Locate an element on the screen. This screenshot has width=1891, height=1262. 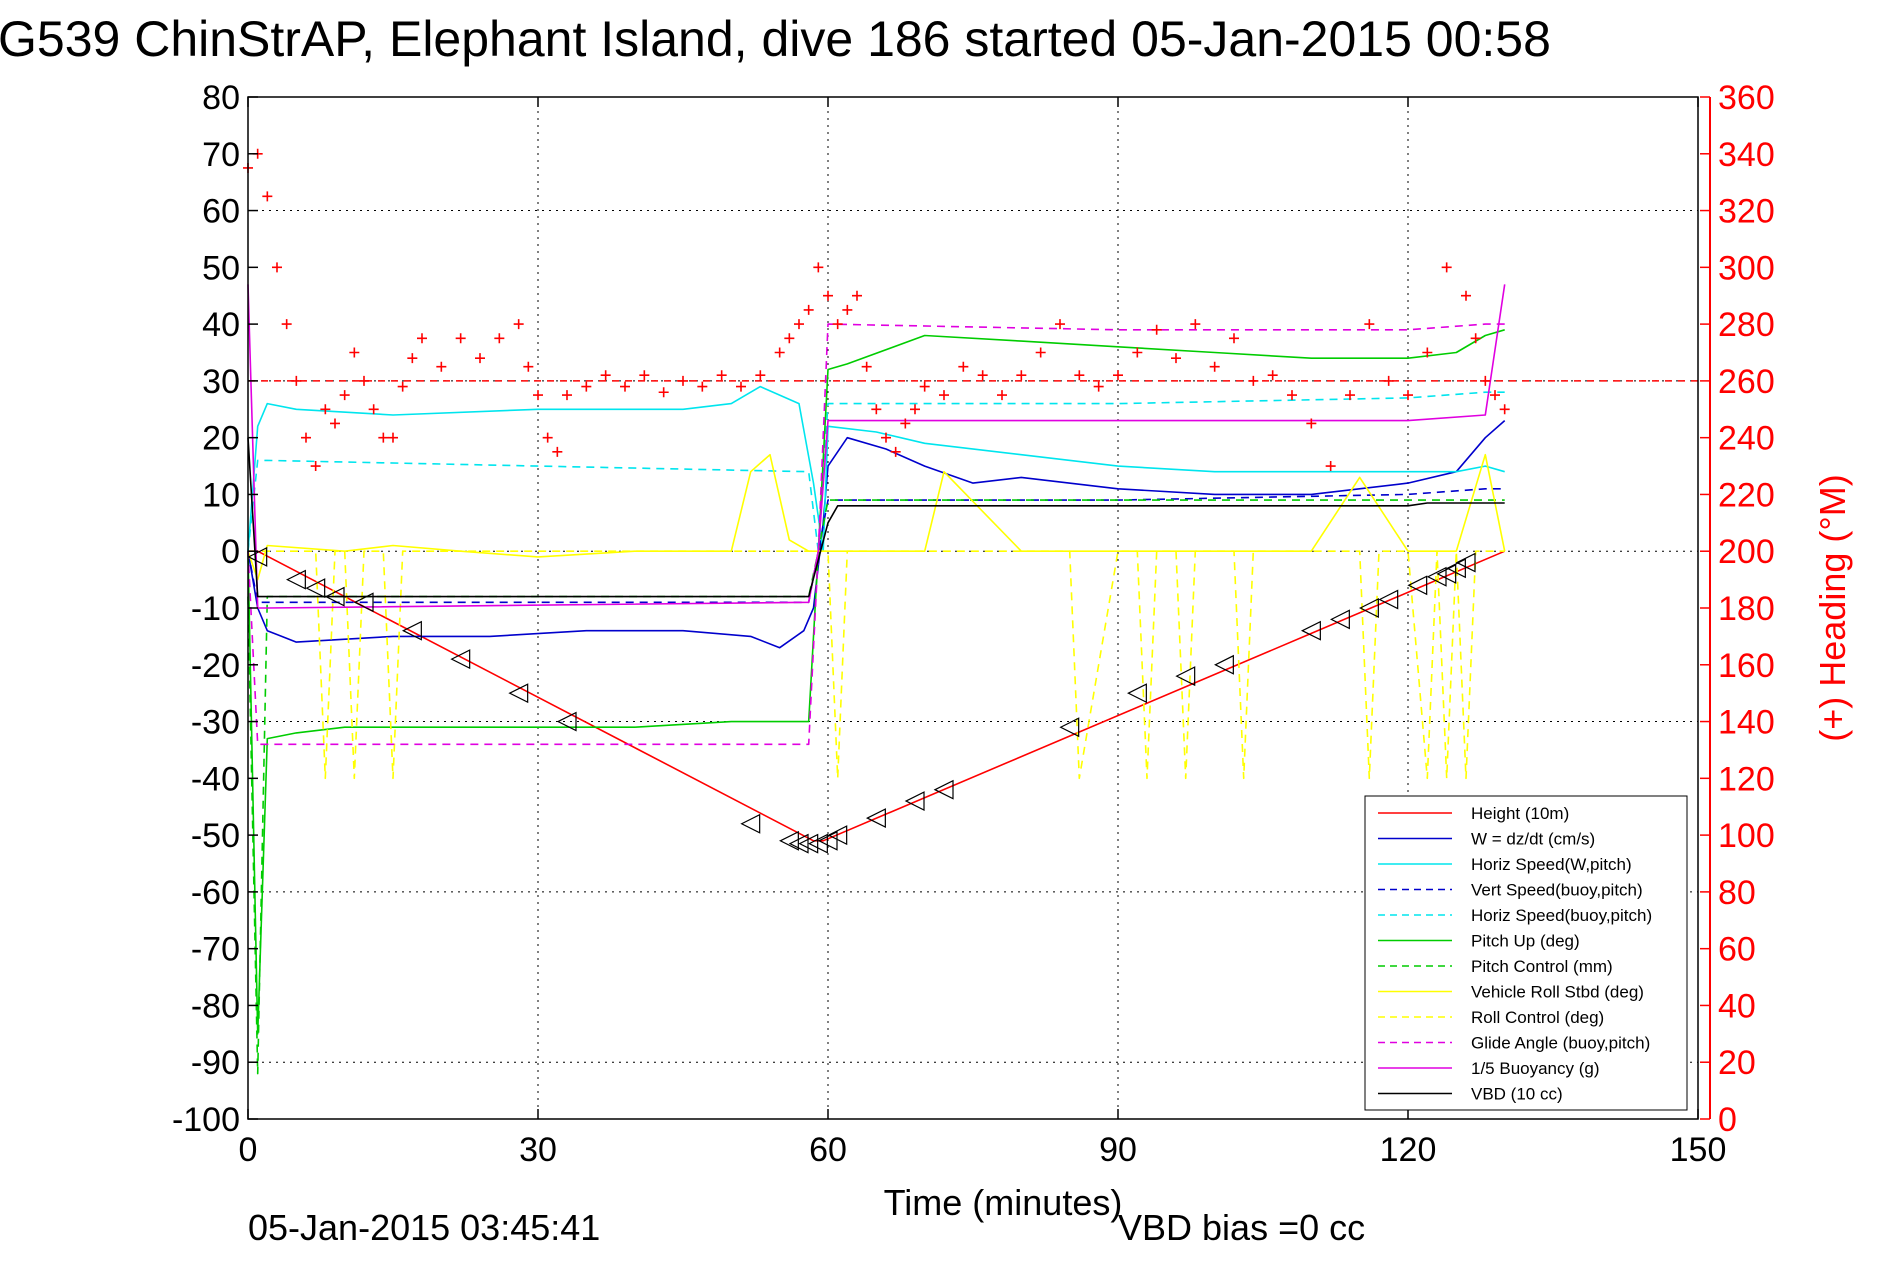
series-vbd-10-cc is located at coordinates (876, 517).